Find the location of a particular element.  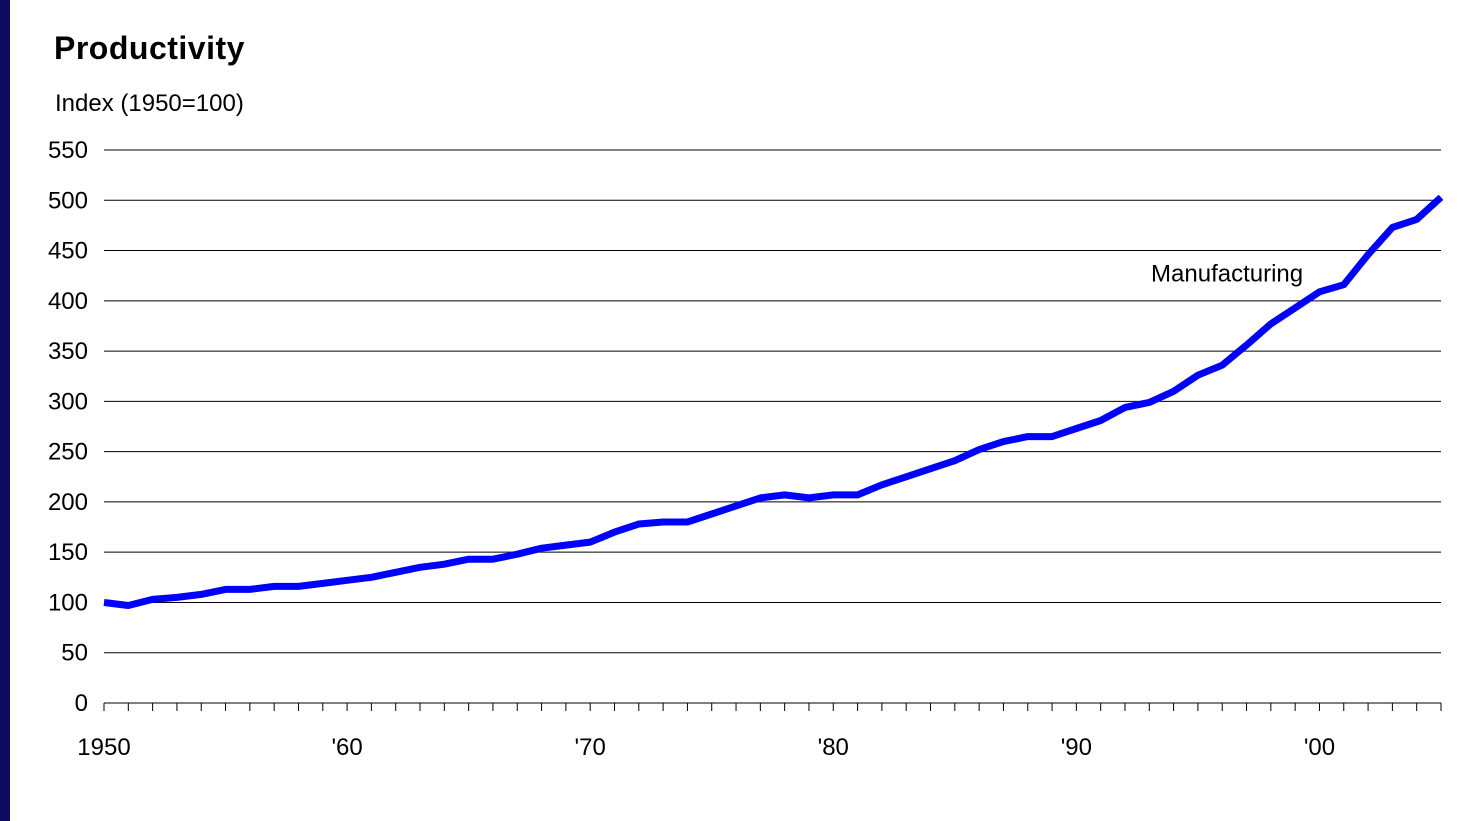

x-tick-label: '80 is located at coordinates (833, 747).